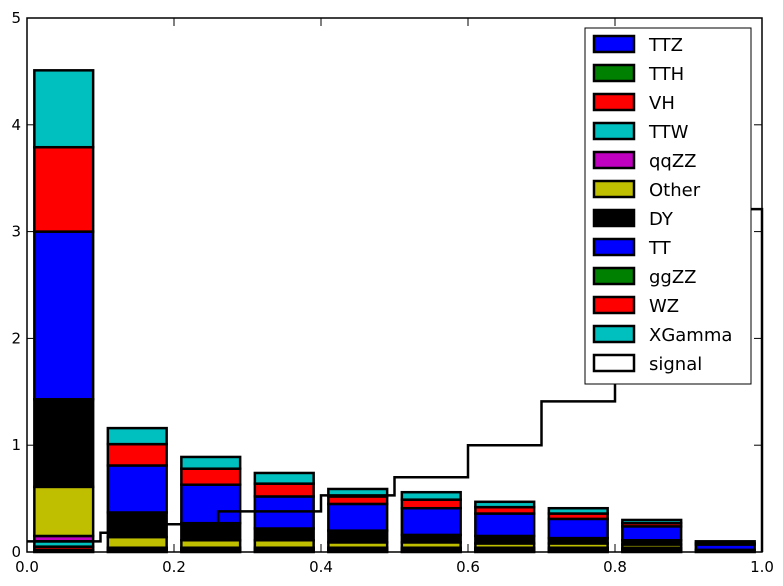 This screenshot has height=586, width=783. I want to click on legend-box, so click(668, 206).